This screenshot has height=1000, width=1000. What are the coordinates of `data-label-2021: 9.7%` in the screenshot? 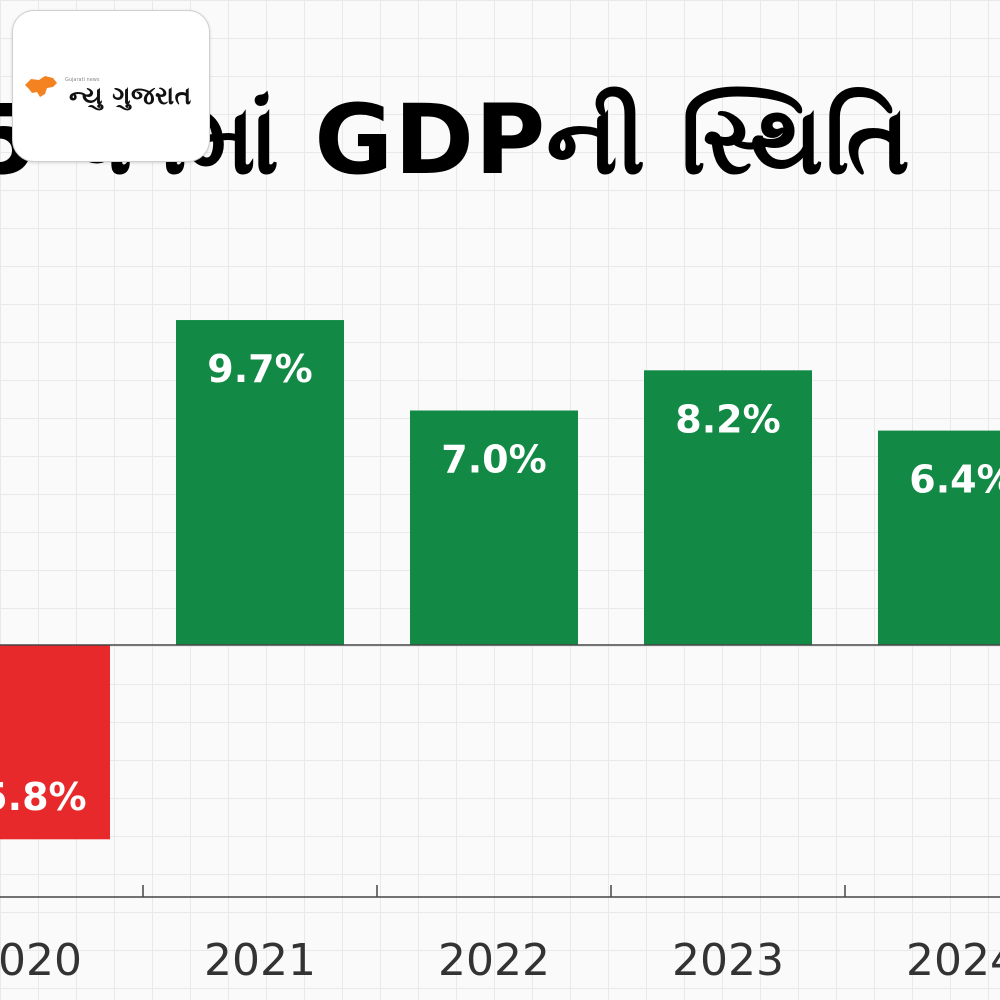 It's located at (259, 369).